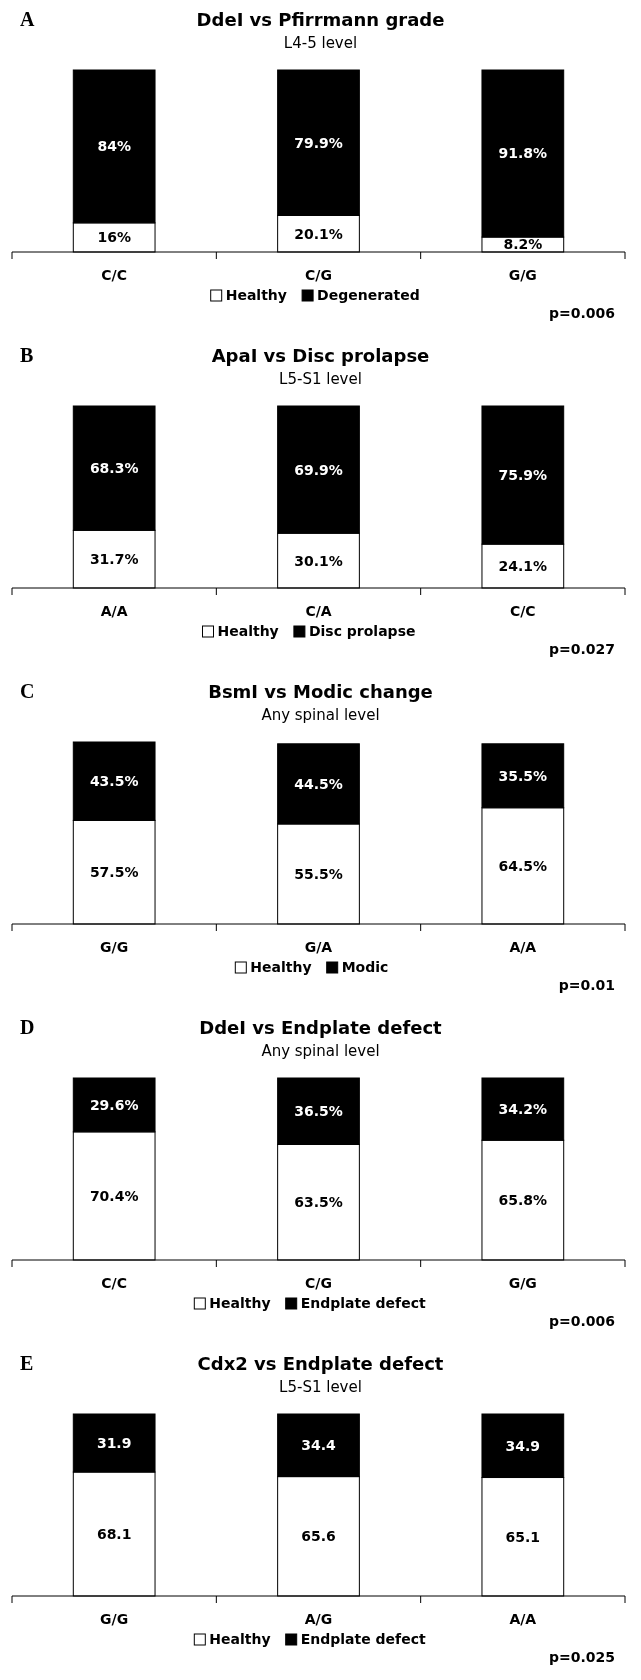 This screenshot has width=641, height=1680. What do you see at coordinates (362, 631) in the screenshot?
I see `legend-label: Disc prolapse` at bounding box center [362, 631].